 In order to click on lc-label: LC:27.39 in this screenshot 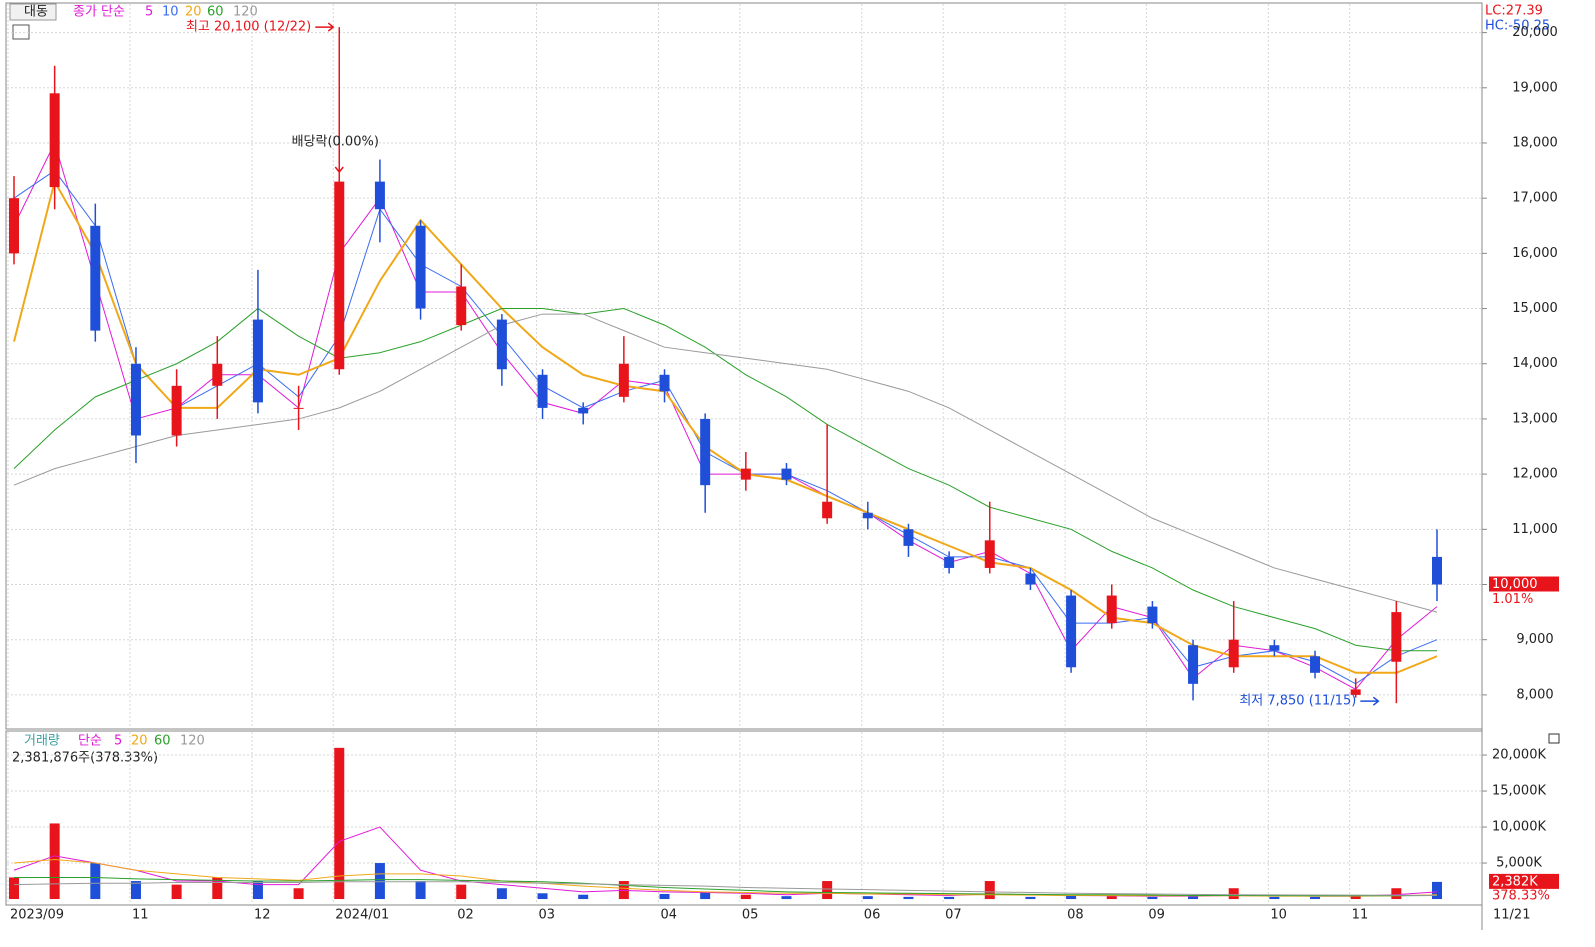, I will do `click(1514, 11)`.